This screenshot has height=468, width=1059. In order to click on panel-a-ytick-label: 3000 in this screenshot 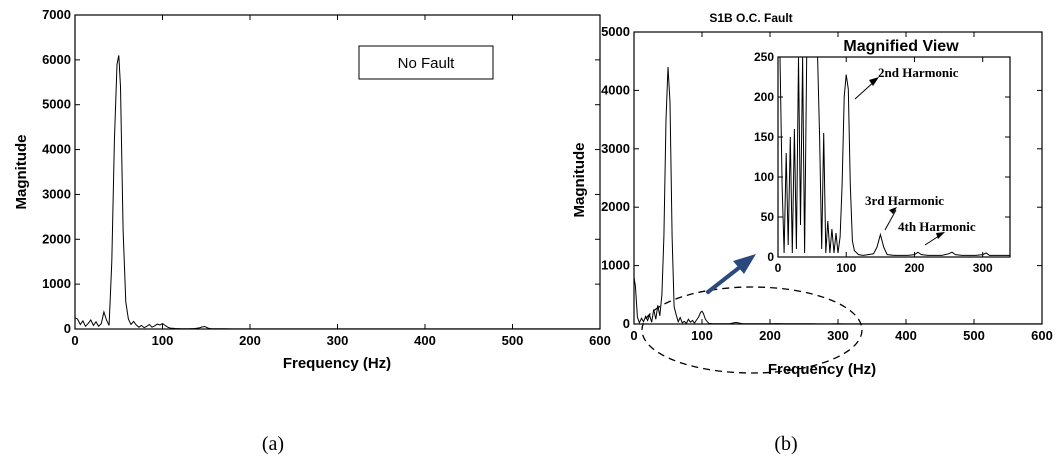, I will do `click(56, 193)`.